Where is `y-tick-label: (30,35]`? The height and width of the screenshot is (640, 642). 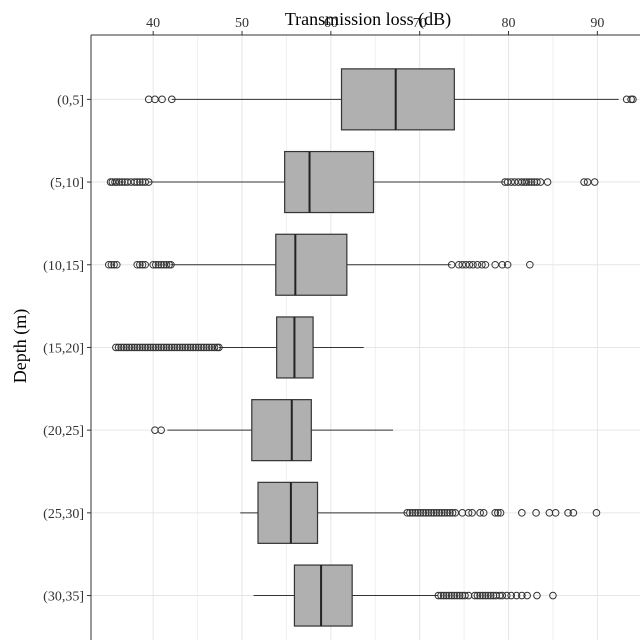
y-tick-label: (30,35] is located at coordinates (63, 597).